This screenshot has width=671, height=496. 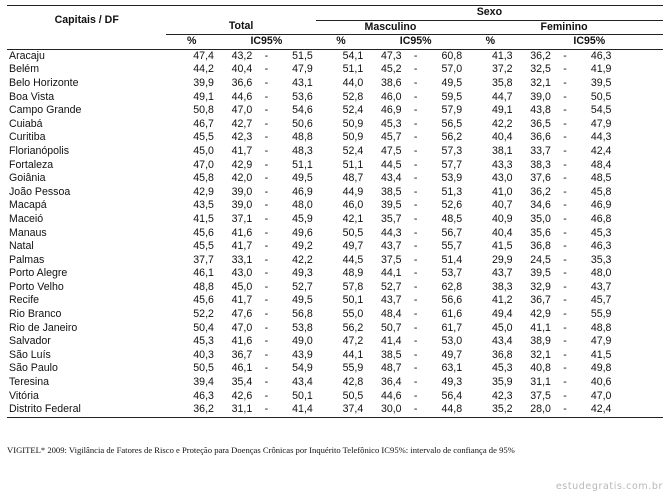 What do you see at coordinates (203, 191) in the screenshot?
I see `total-pct: 42,9` at bounding box center [203, 191].